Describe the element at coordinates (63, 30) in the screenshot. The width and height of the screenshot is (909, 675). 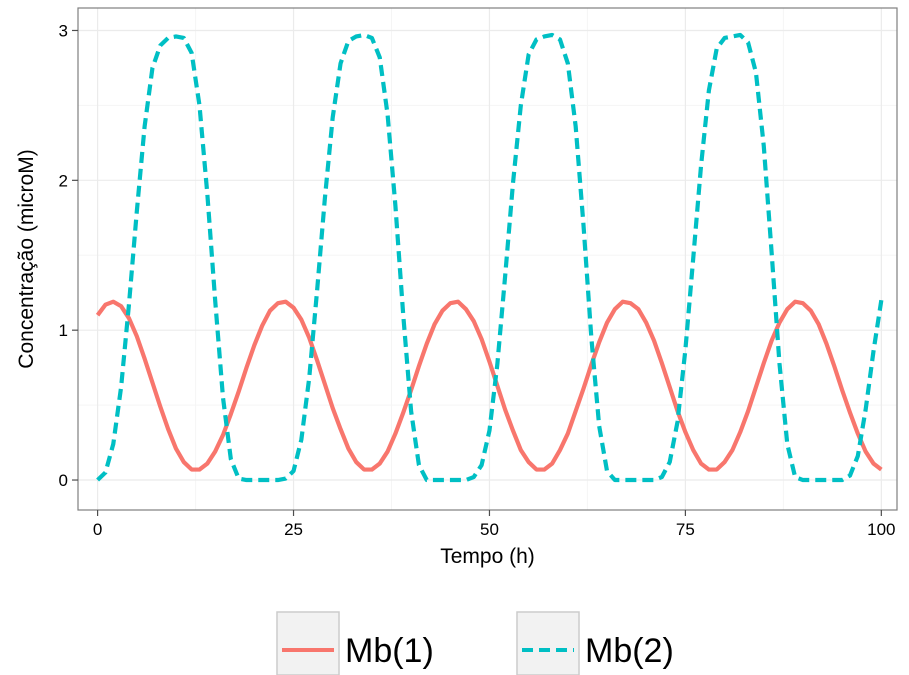
I see `y-tick-label: 3` at that location.